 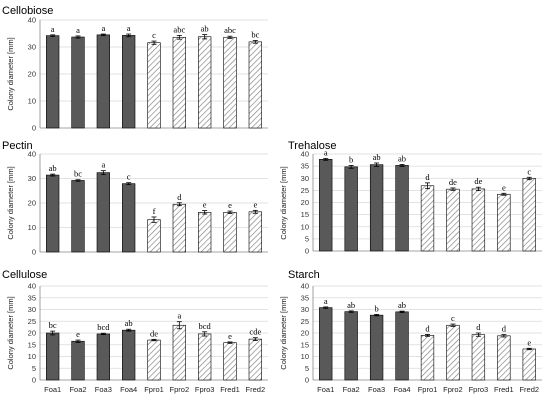 I want to click on panel-title: Starch, so click(x=304, y=275).